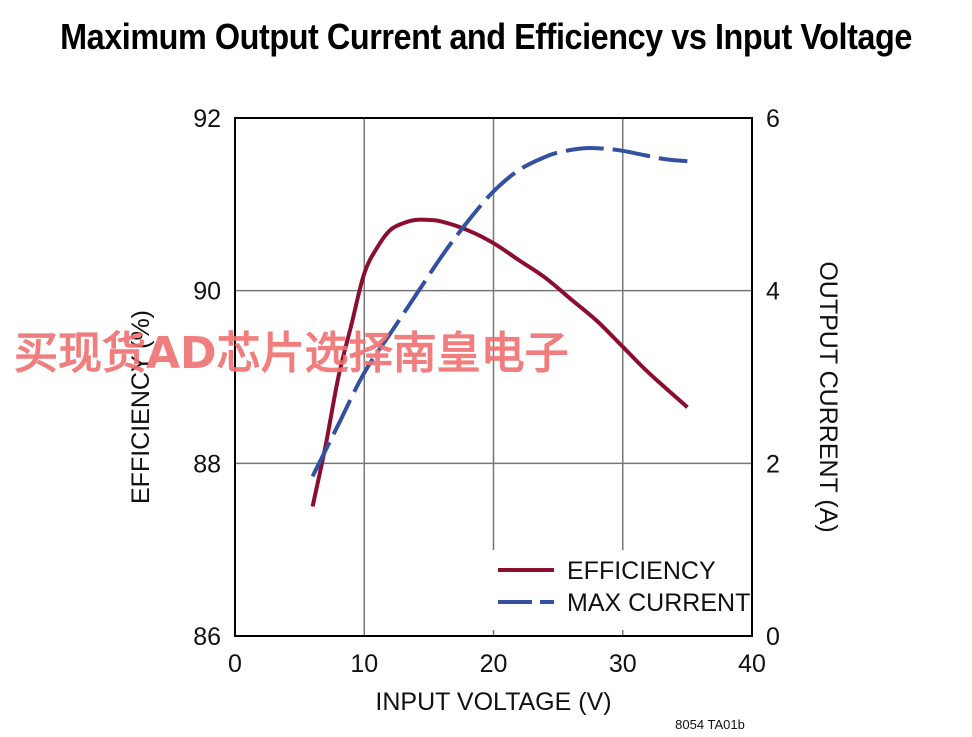 This screenshot has width=972, height=737. I want to click on x-tick-label: 10, so click(364, 664).